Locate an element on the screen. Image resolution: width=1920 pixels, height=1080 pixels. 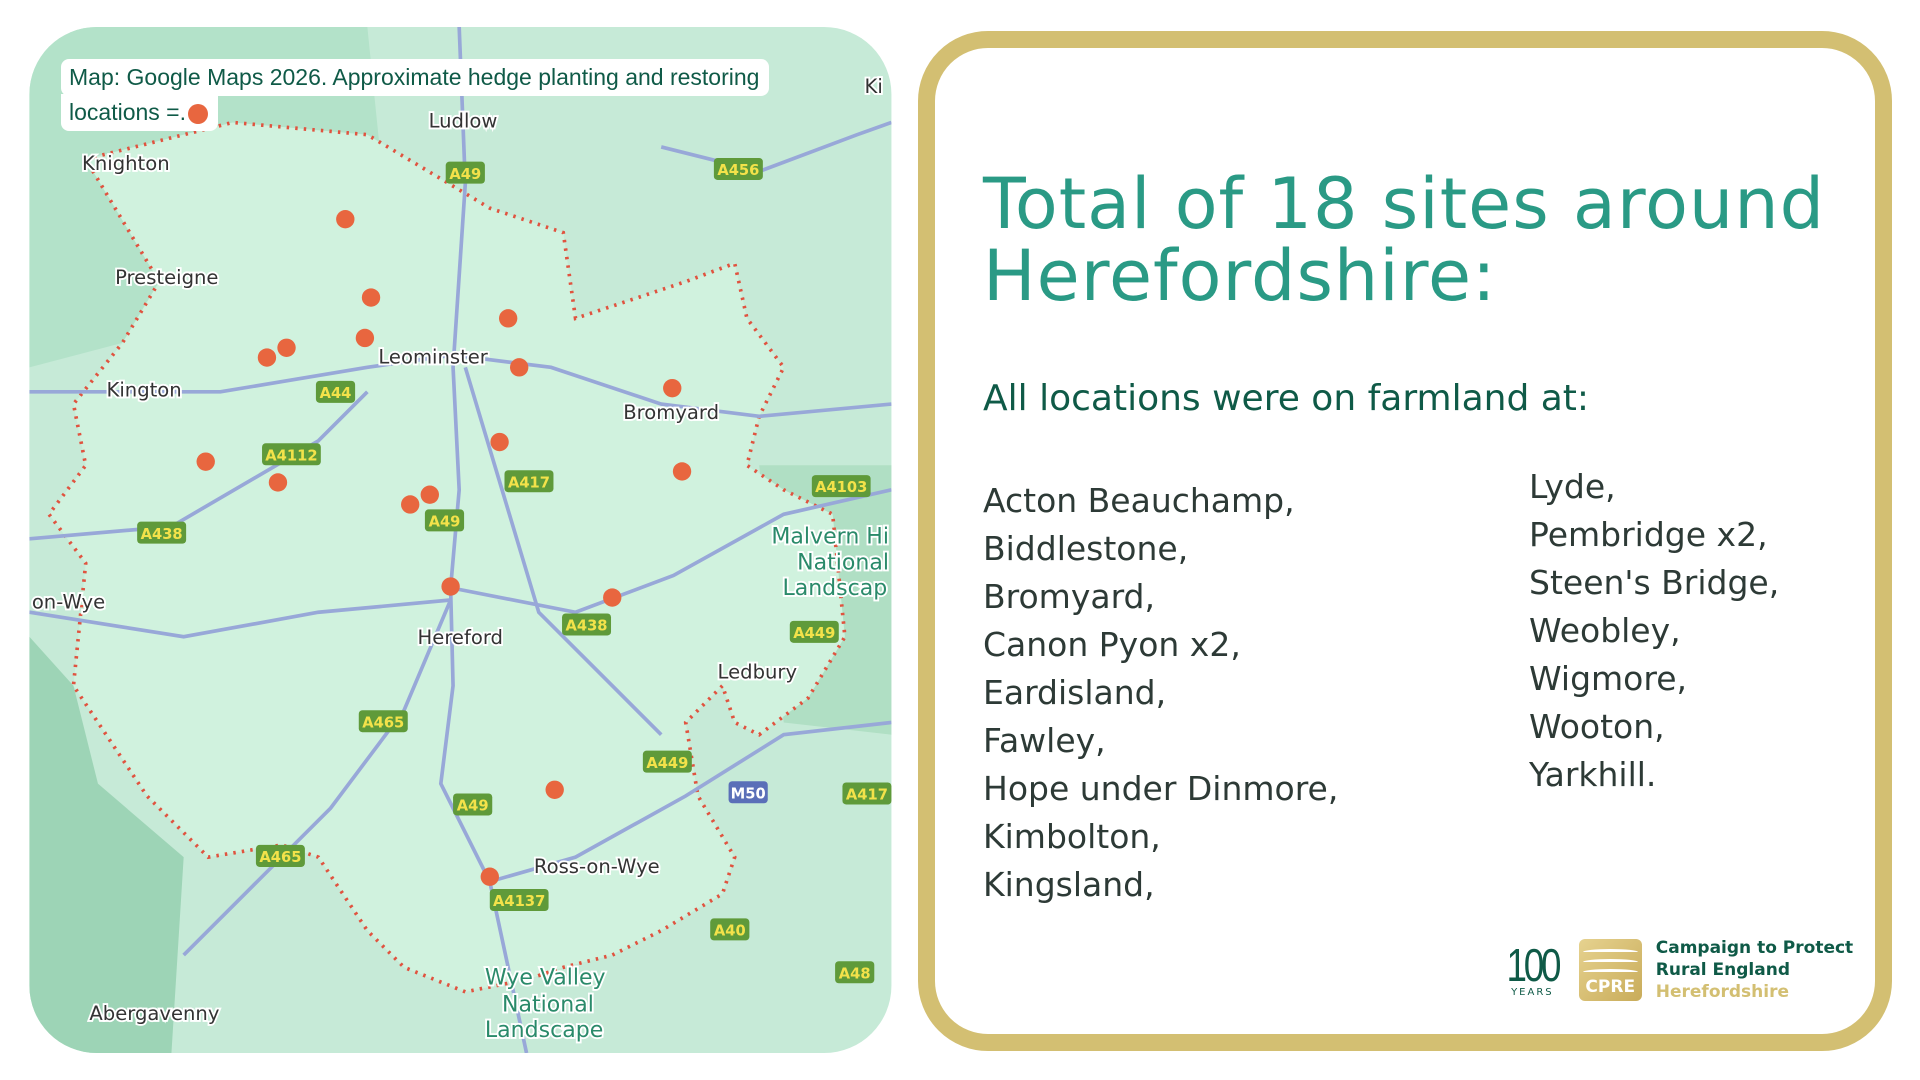
road-label: A48 is located at coordinates (855, 973).